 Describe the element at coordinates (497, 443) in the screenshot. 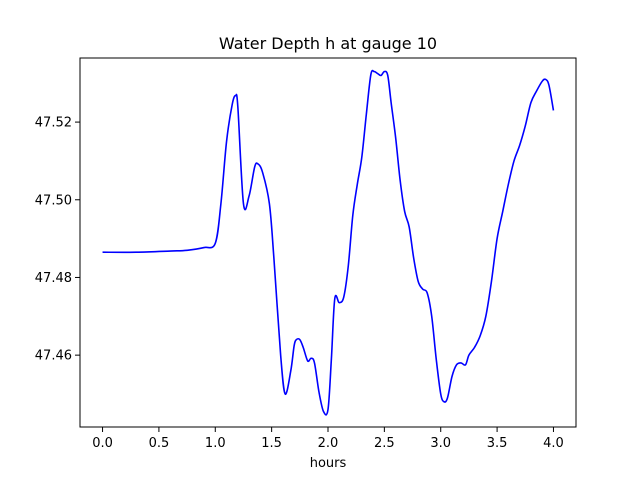

I see `x-tick-label: 3.5` at that location.